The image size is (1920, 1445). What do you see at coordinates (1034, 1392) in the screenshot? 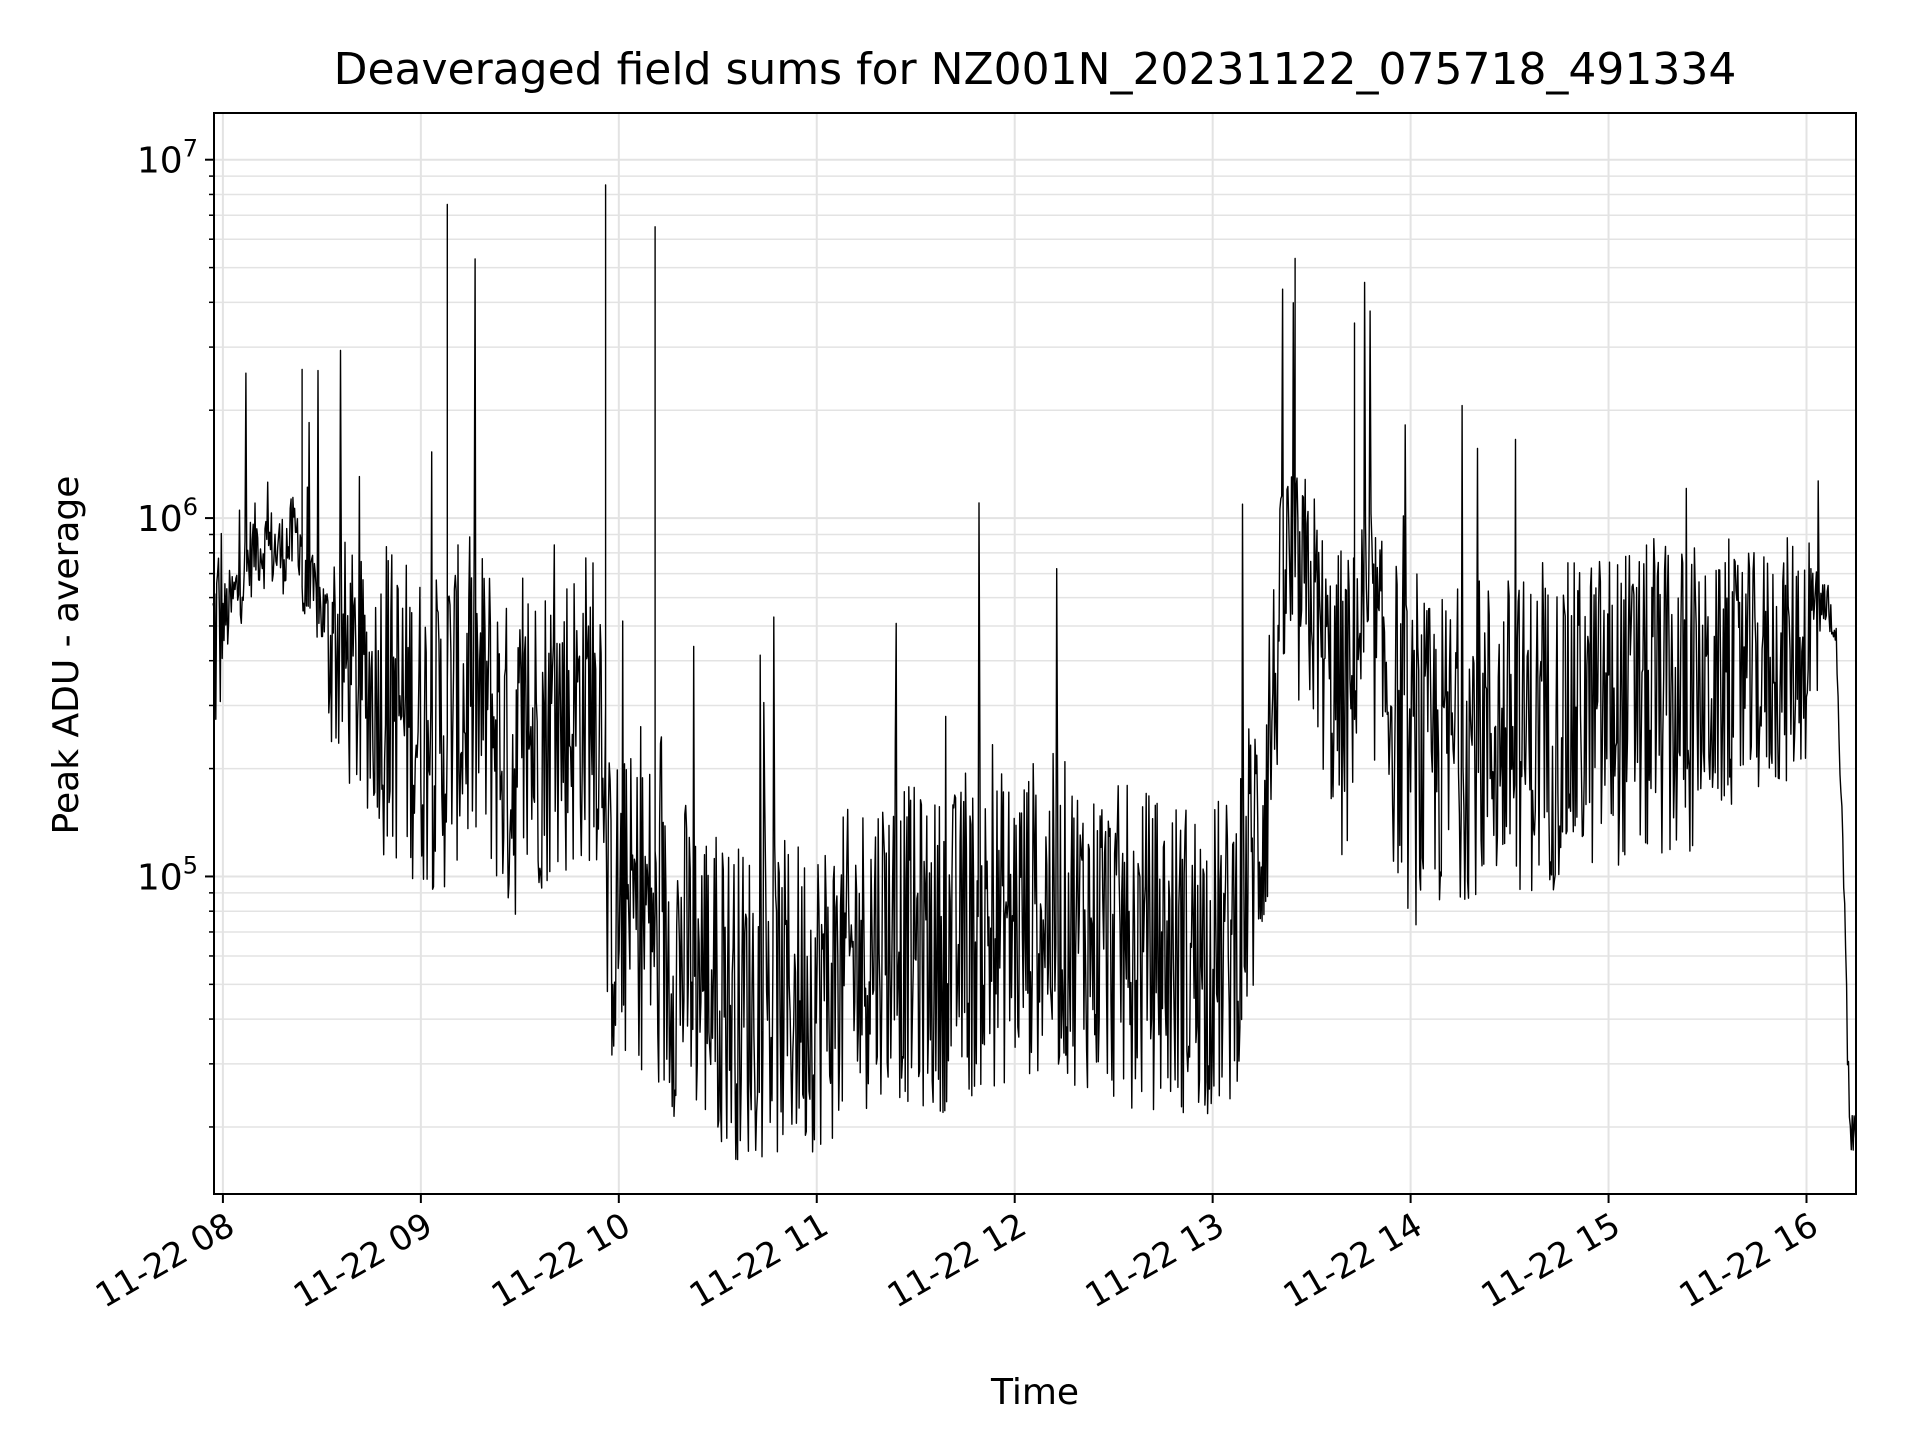
I see `x-axis-label: Time` at bounding box center [1034, 1392].